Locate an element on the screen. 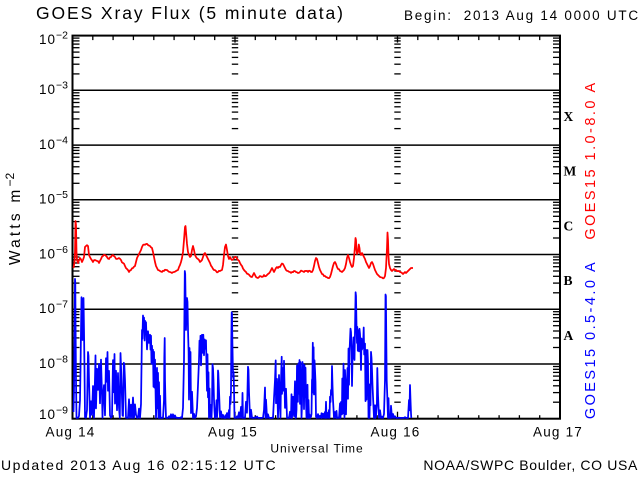  svg-text: NOAA/SWPC Boulder, CO USA is located at coordinates (530, 465).